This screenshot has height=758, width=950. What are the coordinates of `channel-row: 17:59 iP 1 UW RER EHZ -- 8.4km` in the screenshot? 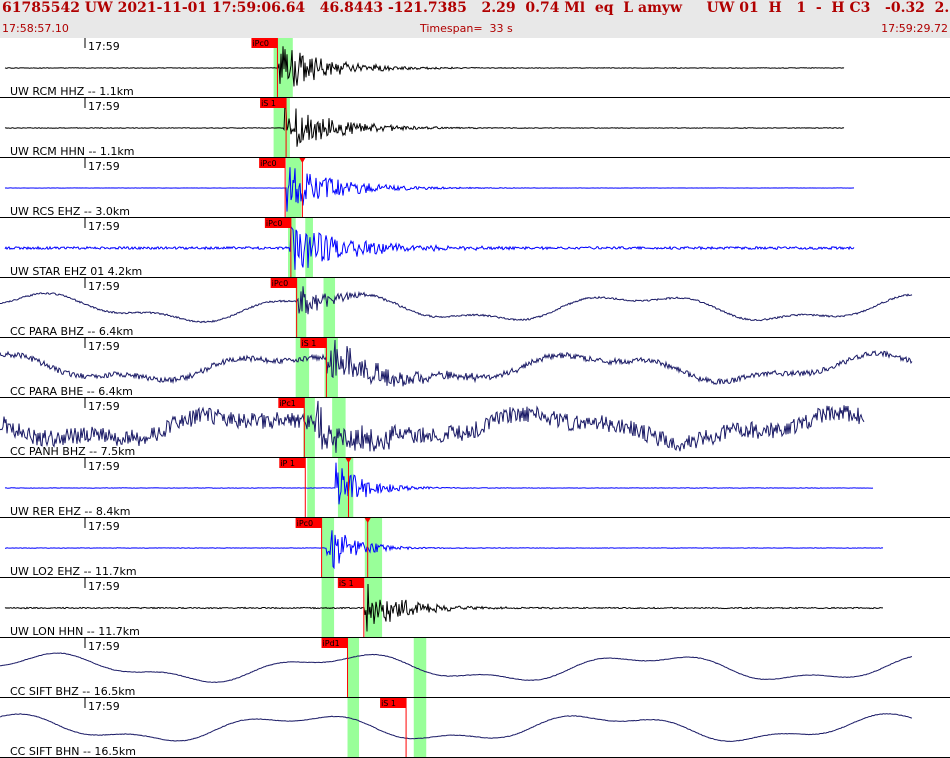 It's located at (475, 488).